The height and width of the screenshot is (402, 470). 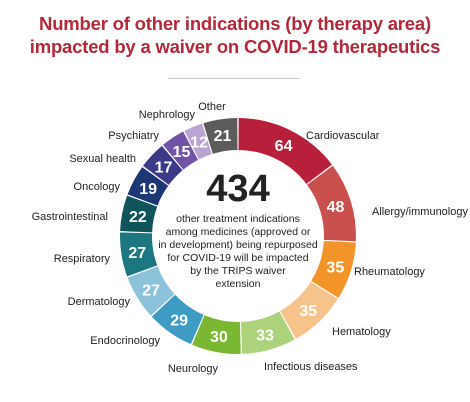 What do you see at coordinates (265, 335) in the screenshot?
I see `slice-value: 33` at bounding box center [265, 335].